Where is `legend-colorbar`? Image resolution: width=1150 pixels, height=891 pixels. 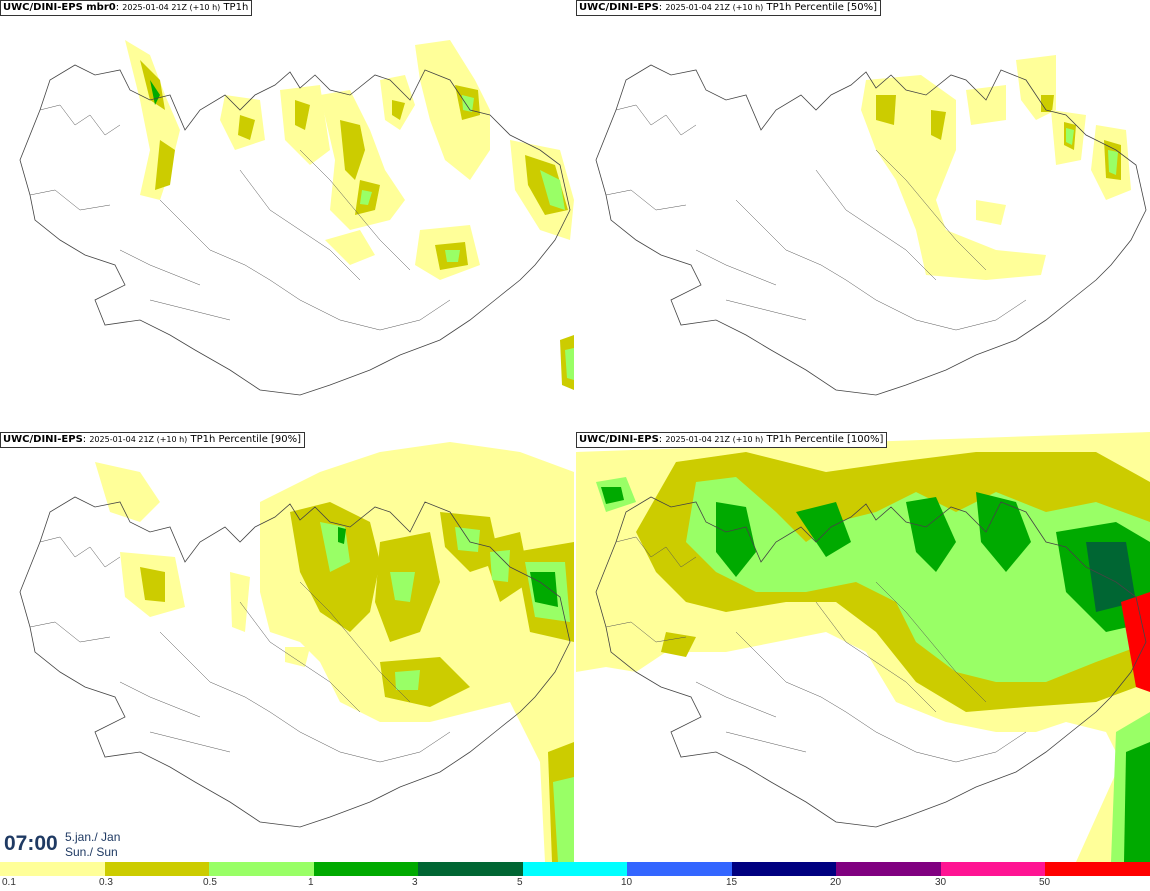
legend-colorbar is located at coordinates (575, 869).